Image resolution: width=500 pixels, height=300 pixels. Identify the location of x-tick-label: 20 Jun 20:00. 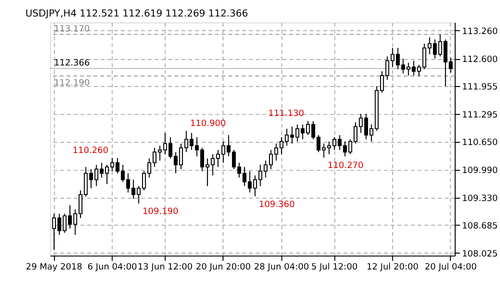
(223, 267).